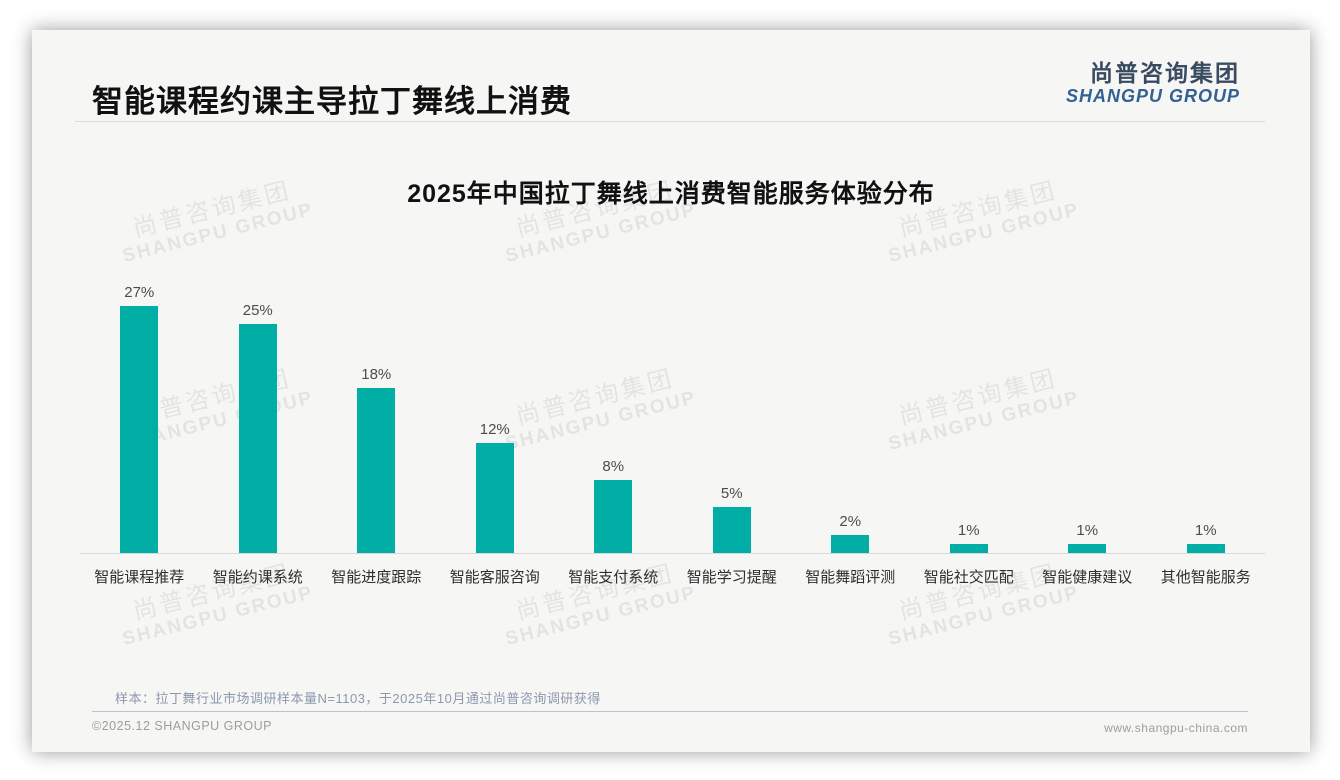 Image resolution: width=1340 pixels, height=780 pixels. What do you see at coordinates (139, 577) in the screenshot?
I see `category-label: 智能课程推荐` at bounding box center [139, 577].